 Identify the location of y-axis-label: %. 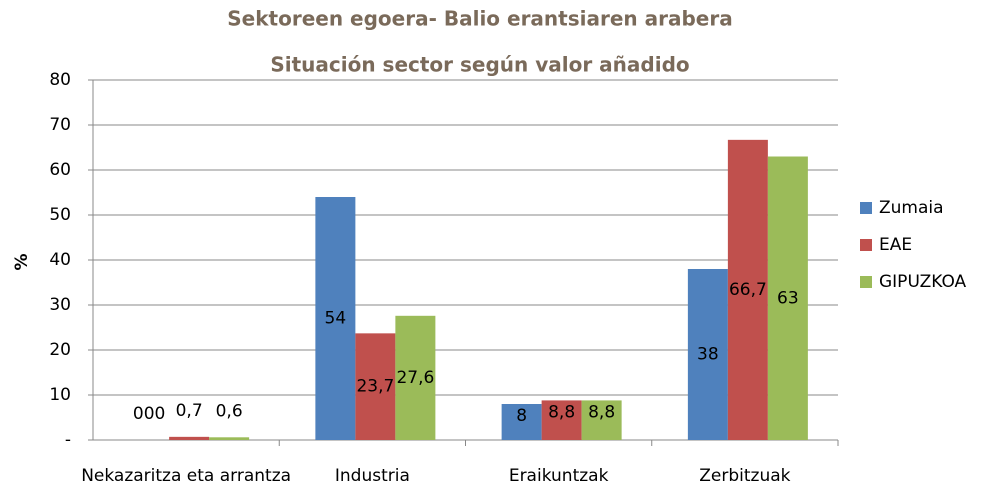
(22, 261).